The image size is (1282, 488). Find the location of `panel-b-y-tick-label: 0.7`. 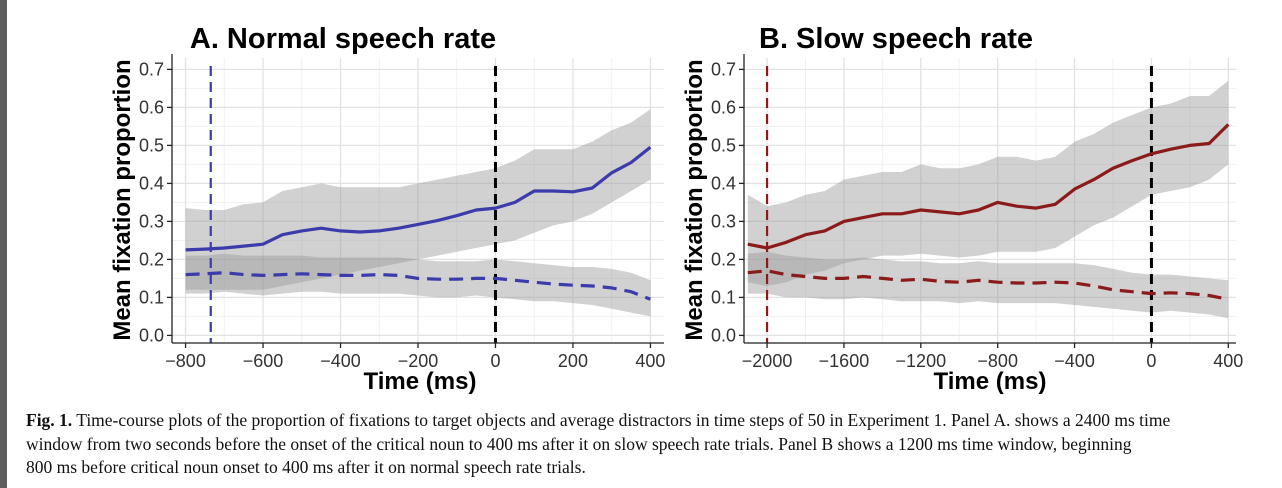

panel-b-y-tick-label: 0.7 is located at coordinates (723, 69).